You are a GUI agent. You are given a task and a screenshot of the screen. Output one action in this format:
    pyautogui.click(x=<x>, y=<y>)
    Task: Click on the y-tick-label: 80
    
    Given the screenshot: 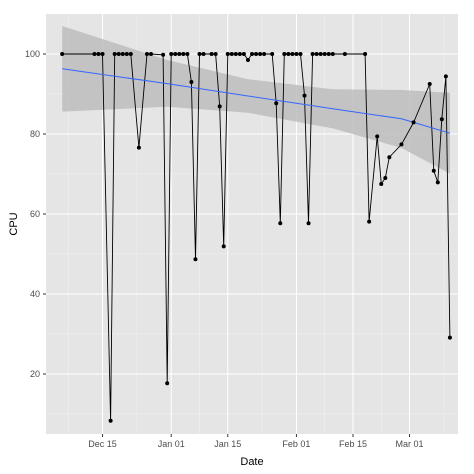 What is the action you would take?
    pyautogui.click(x=35, y=134)
    